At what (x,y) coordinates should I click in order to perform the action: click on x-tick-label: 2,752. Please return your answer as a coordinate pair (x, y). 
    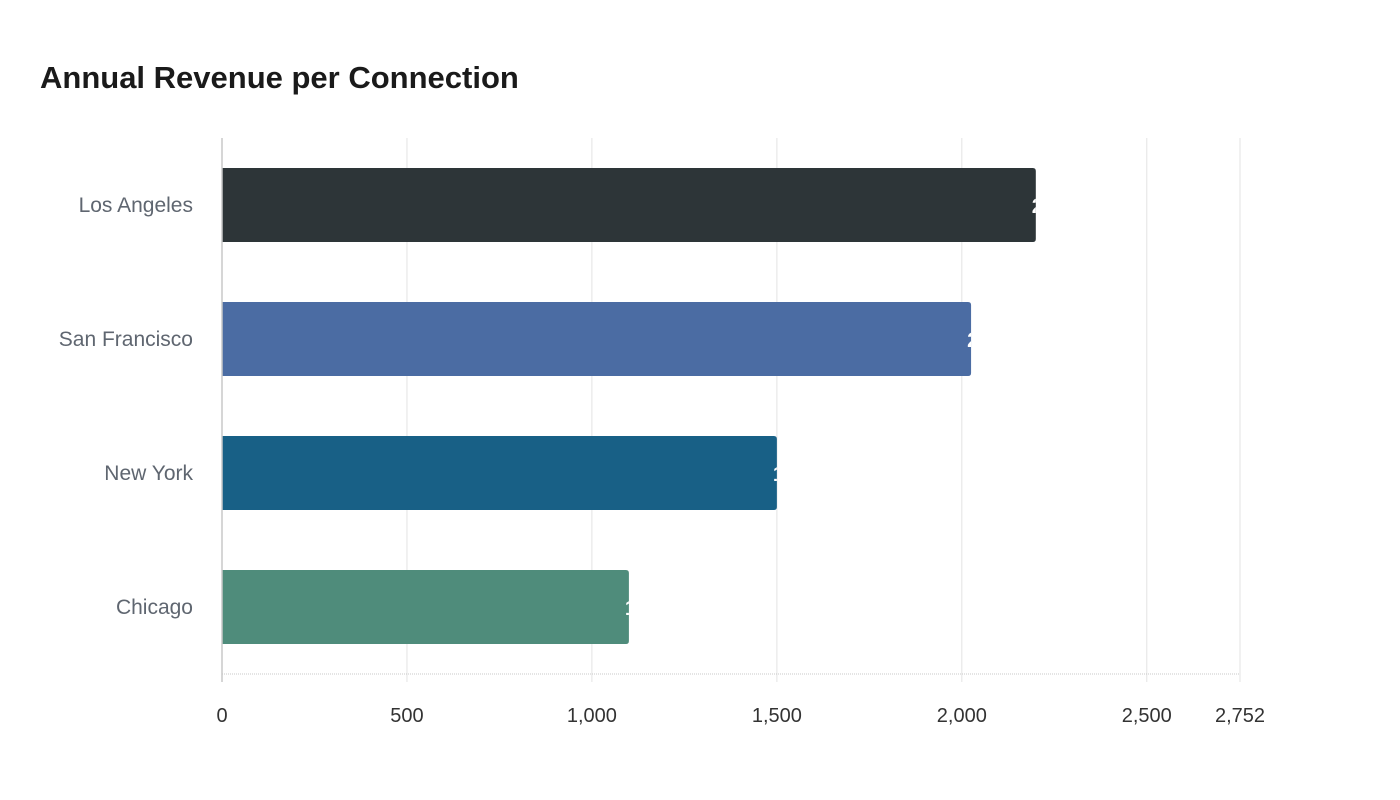
    Looking at the image, I should click on (1240, 716).